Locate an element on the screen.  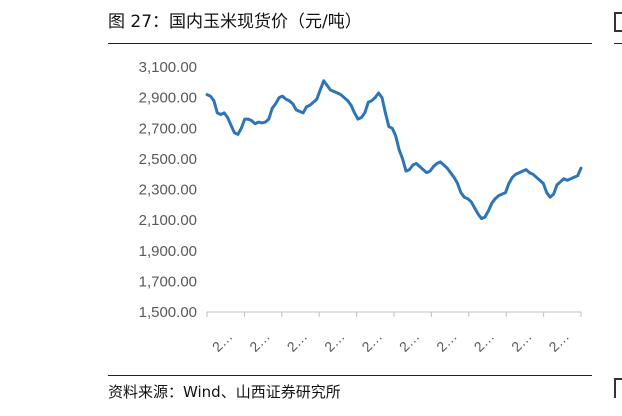
y-tick-label: 2,700.00 is located at coordinates (168, 128).